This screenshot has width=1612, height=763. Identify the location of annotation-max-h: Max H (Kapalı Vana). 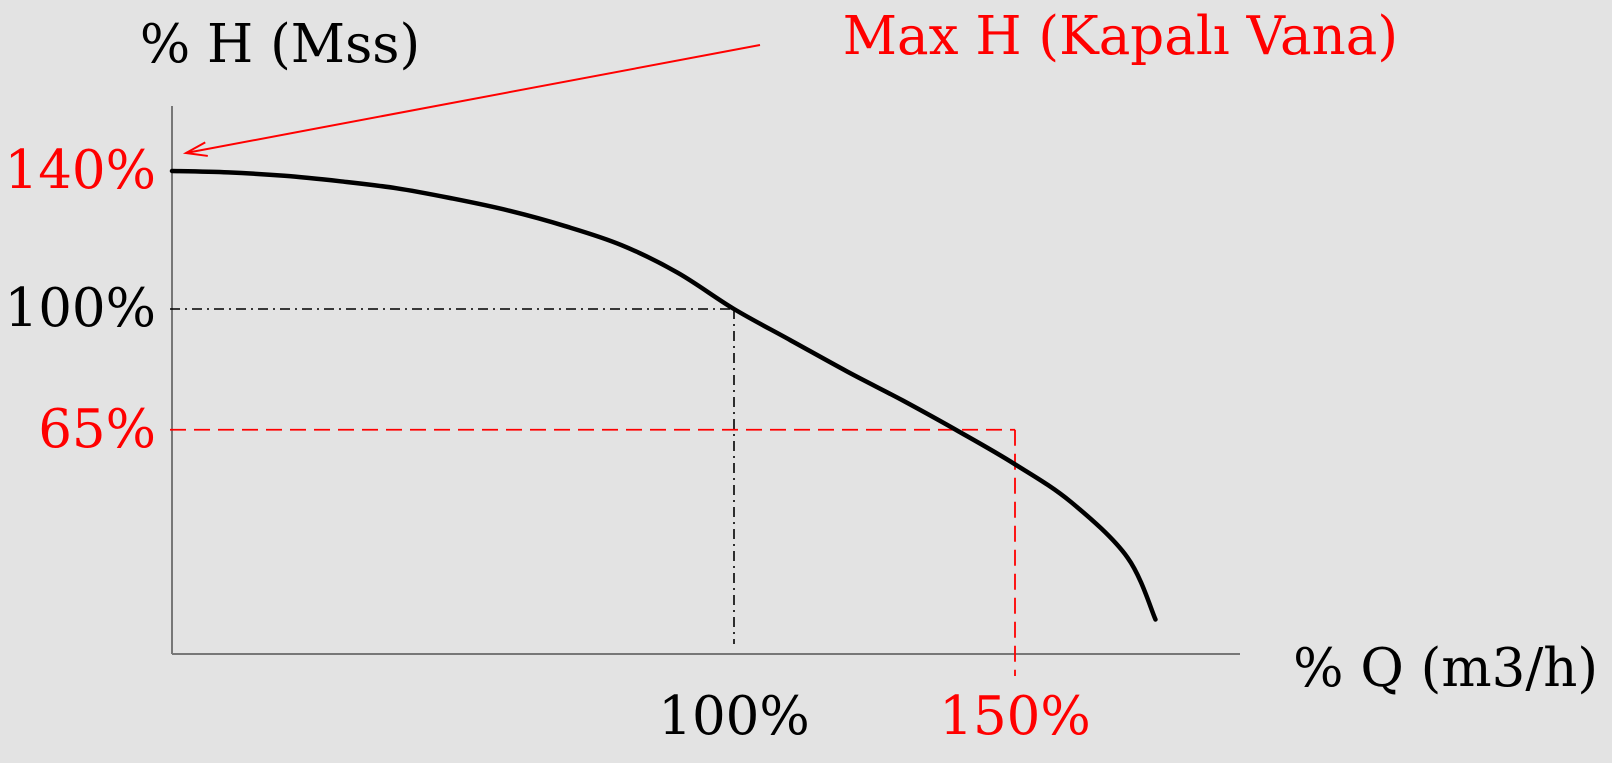
(1120, 36).